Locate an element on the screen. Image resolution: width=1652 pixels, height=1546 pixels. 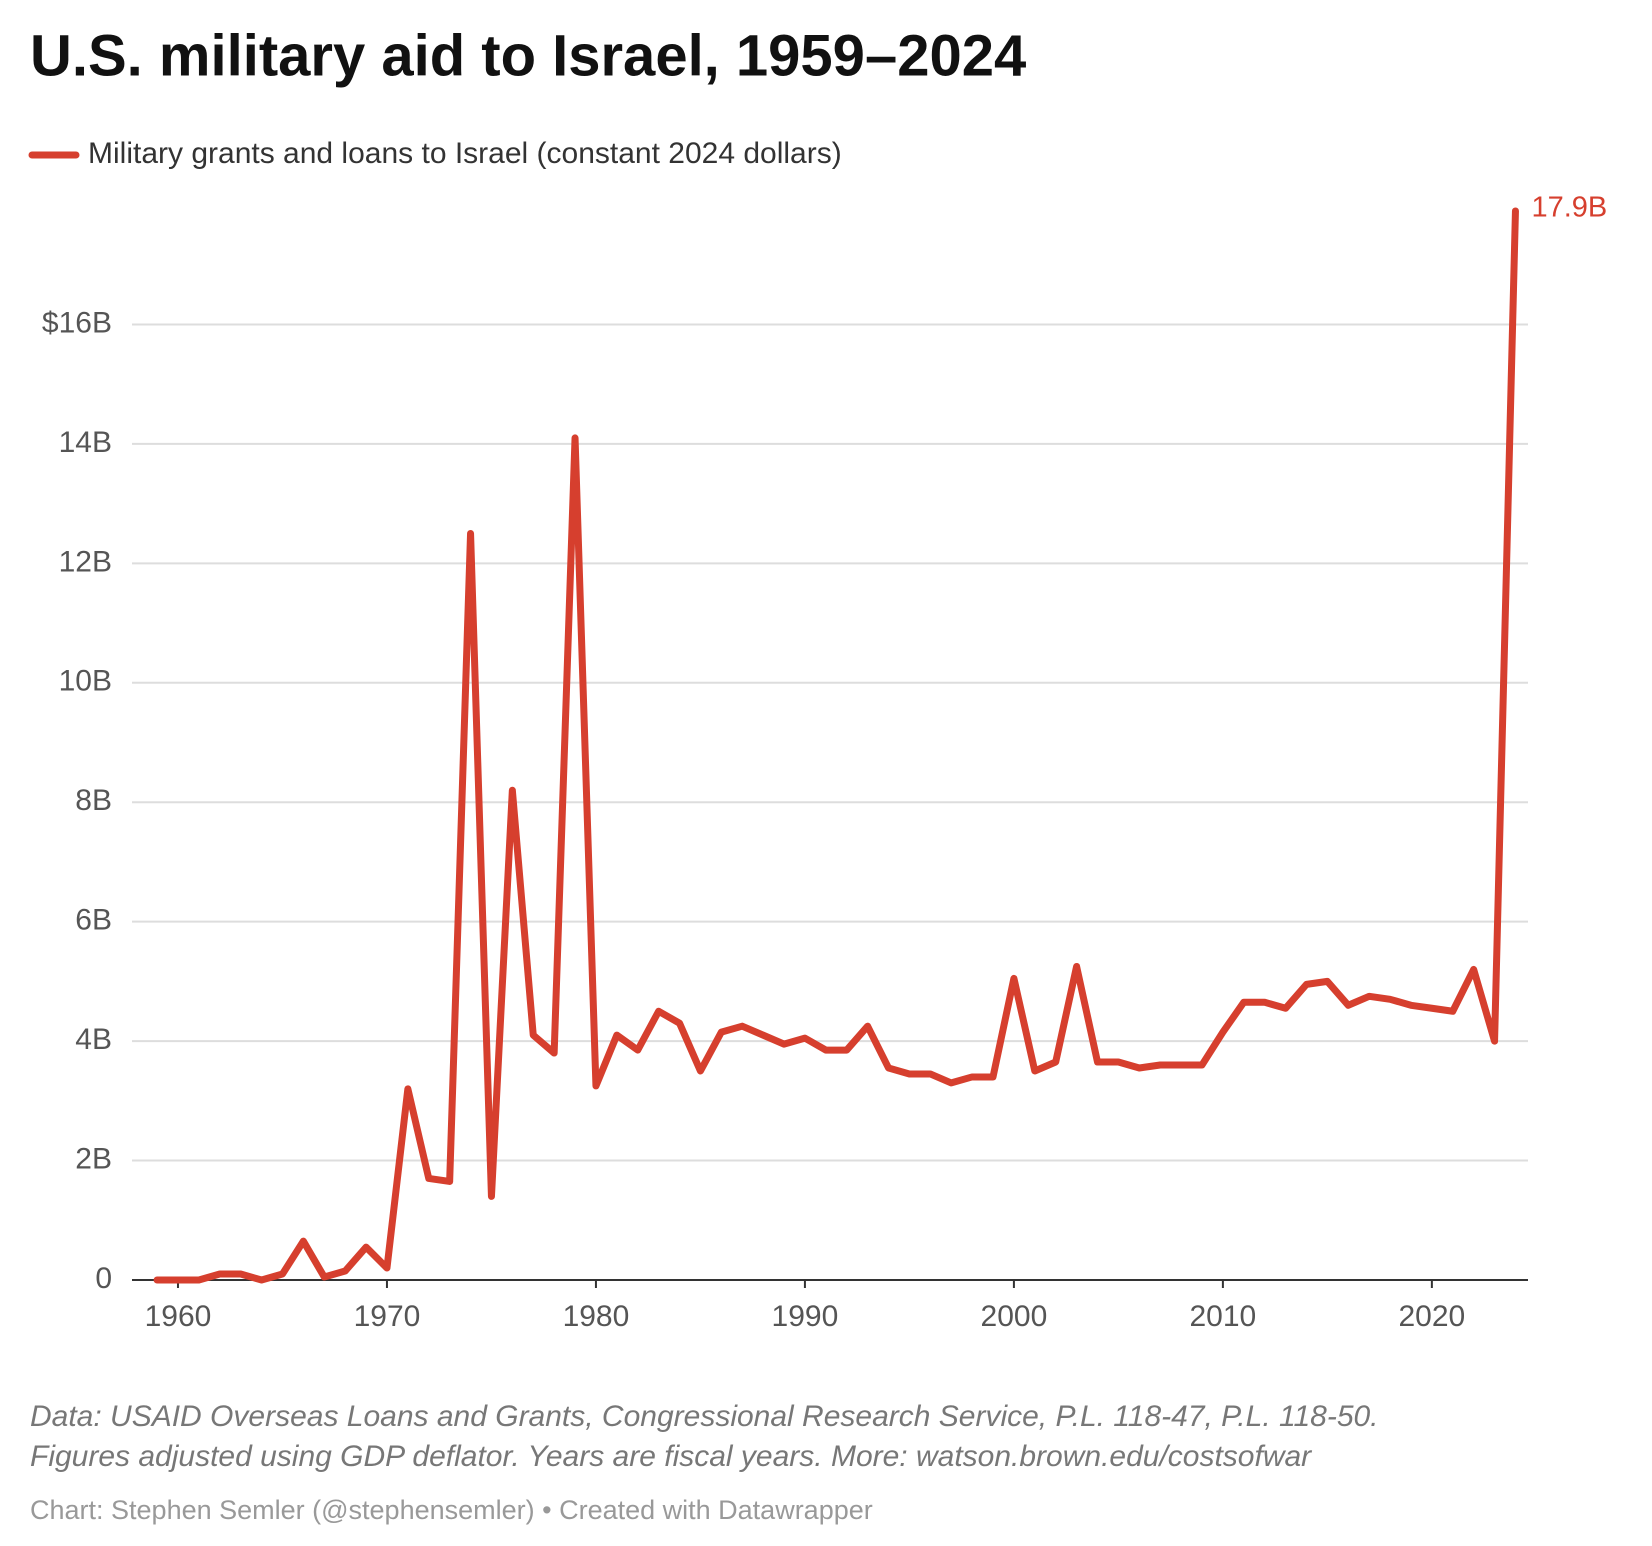
x-tick-label: 1960 is located at coordinates (178, 1316).